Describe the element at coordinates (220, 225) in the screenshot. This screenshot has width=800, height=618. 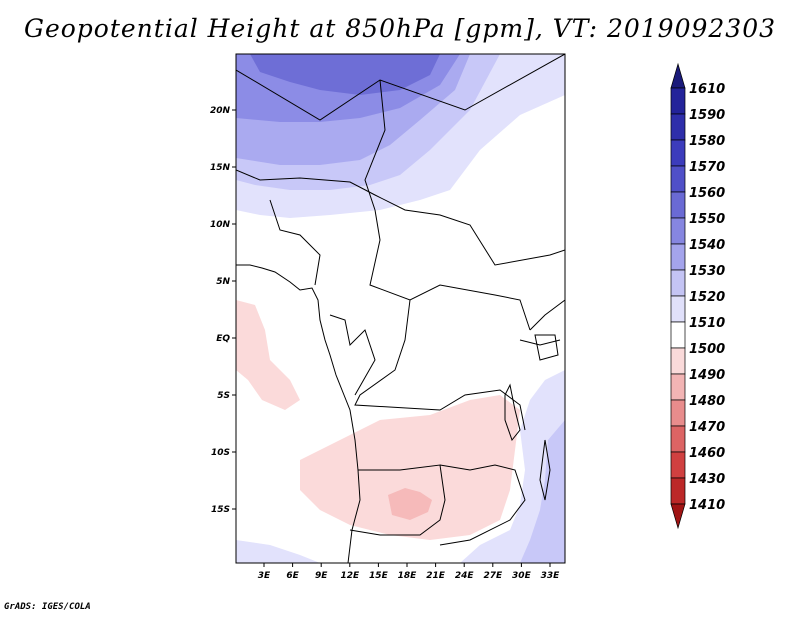
I see `lat-label: 10N` at that location.